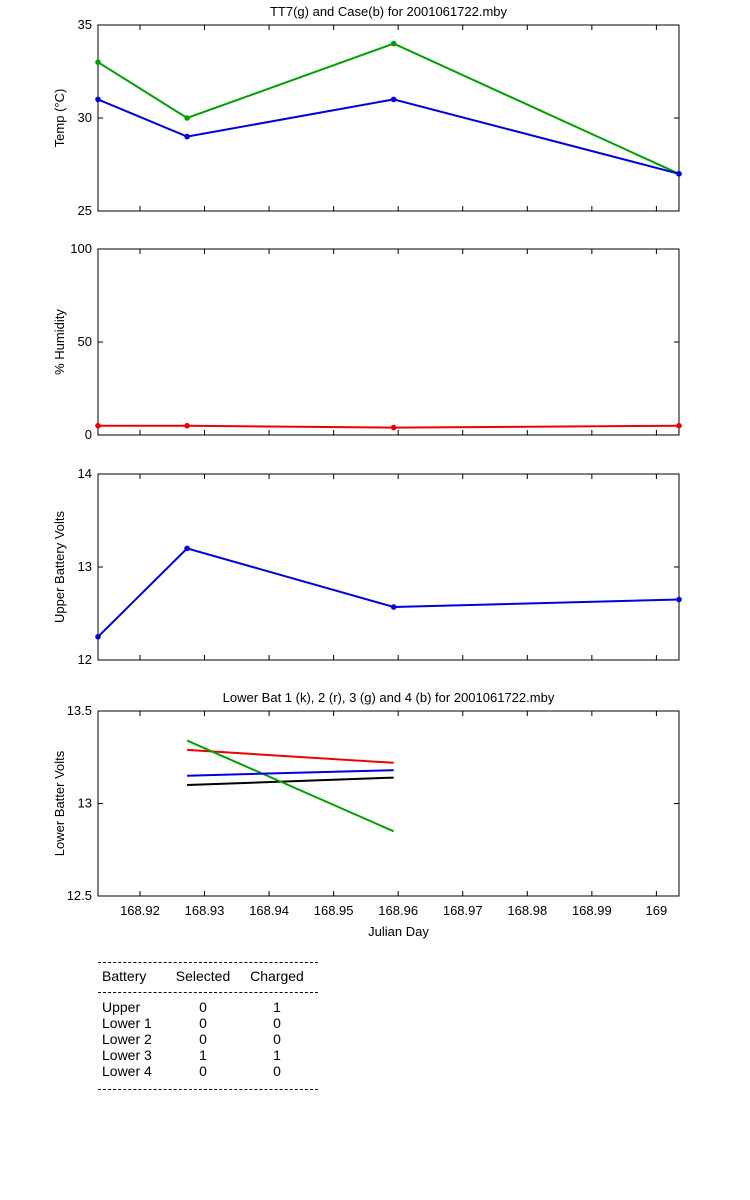 The image size is (750, 1200). I want to click on y-tick-label: 100, so click(81, 248).